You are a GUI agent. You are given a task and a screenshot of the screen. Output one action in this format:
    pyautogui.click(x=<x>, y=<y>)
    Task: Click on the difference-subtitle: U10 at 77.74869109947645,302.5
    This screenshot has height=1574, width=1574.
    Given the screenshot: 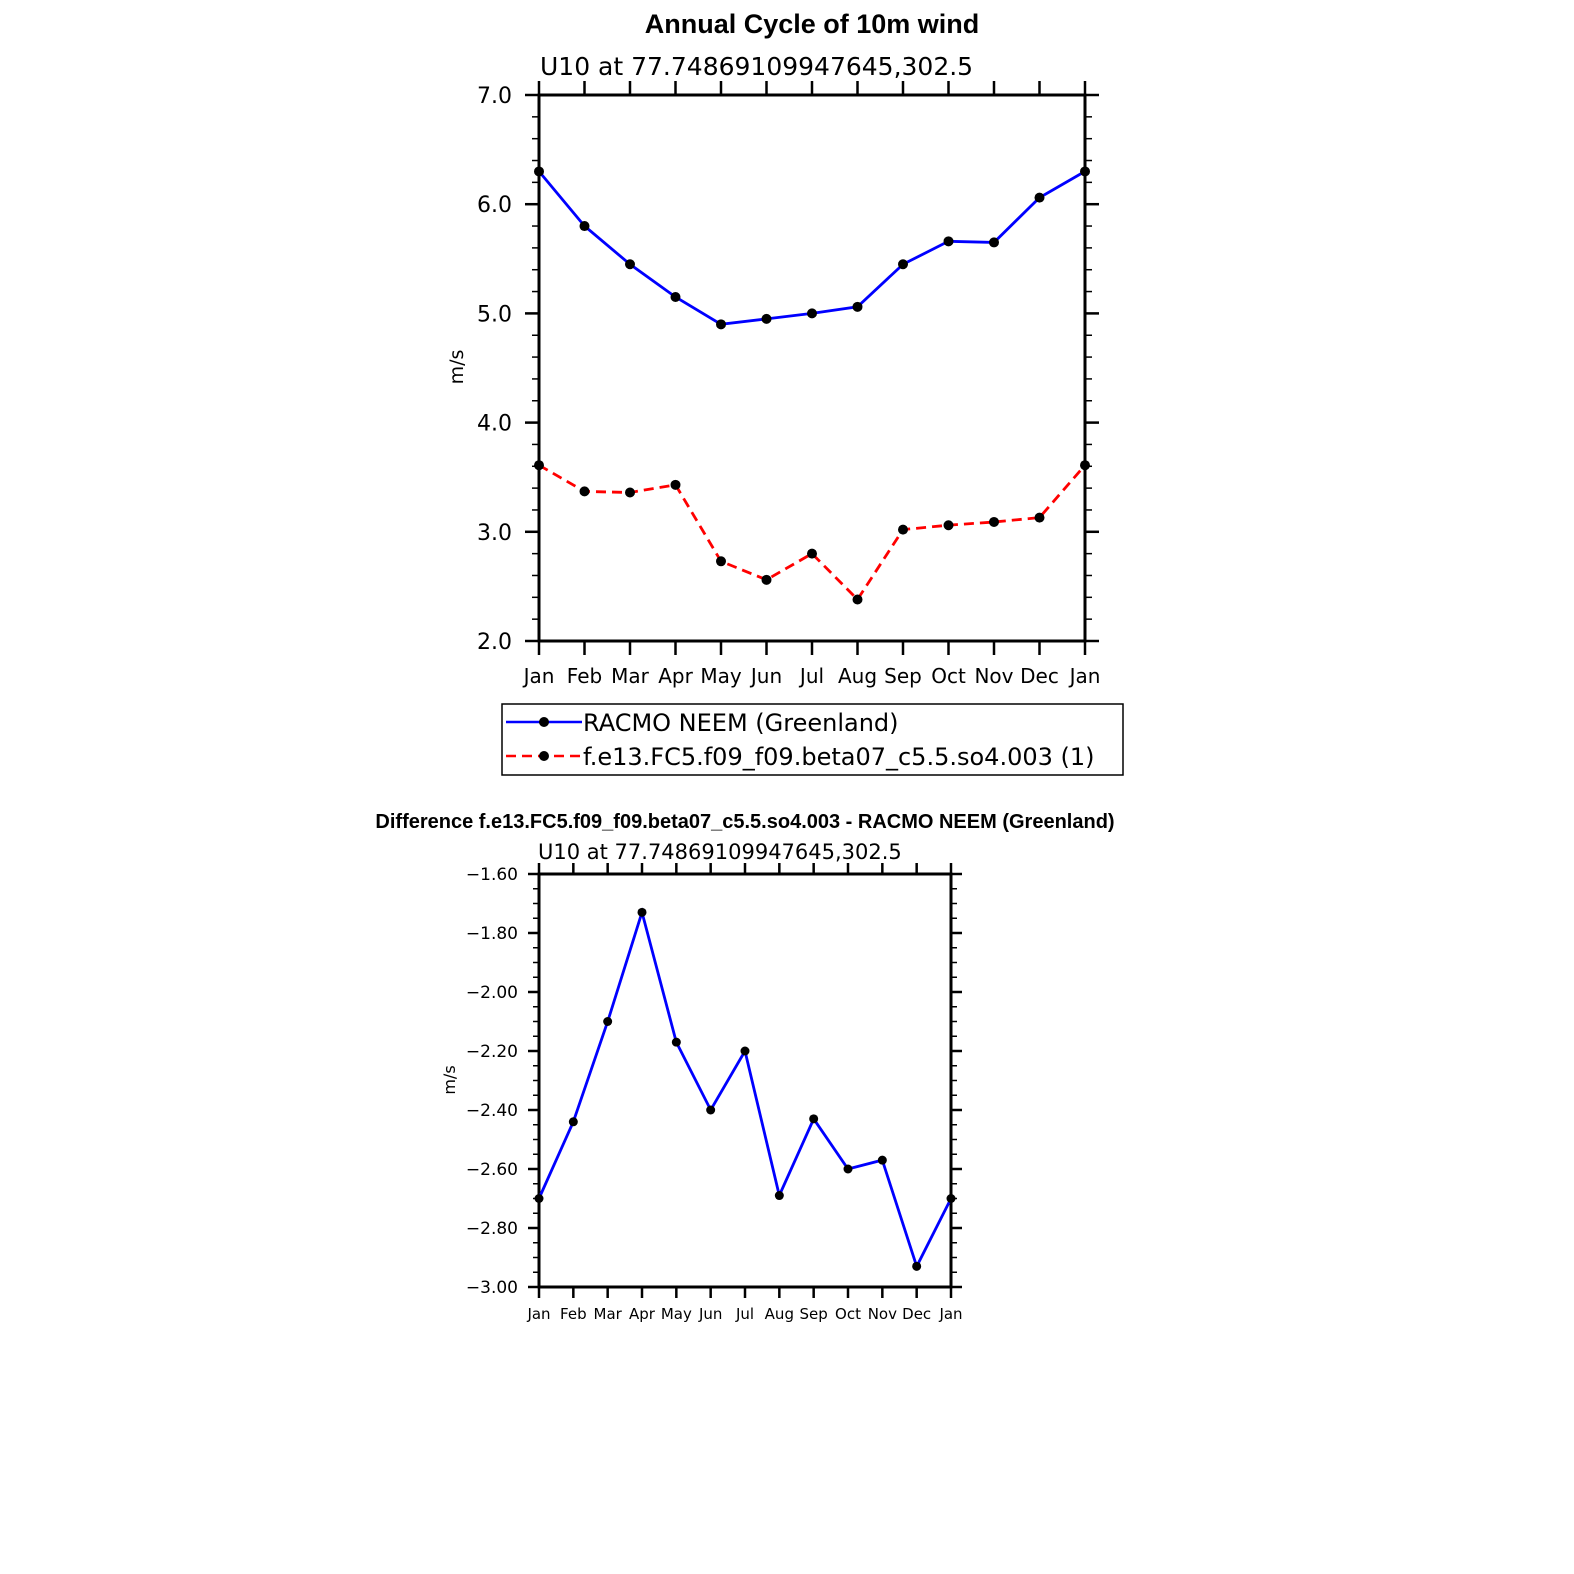 What is the action you would take?
    pyautogui.click(x=720, y=852)
    